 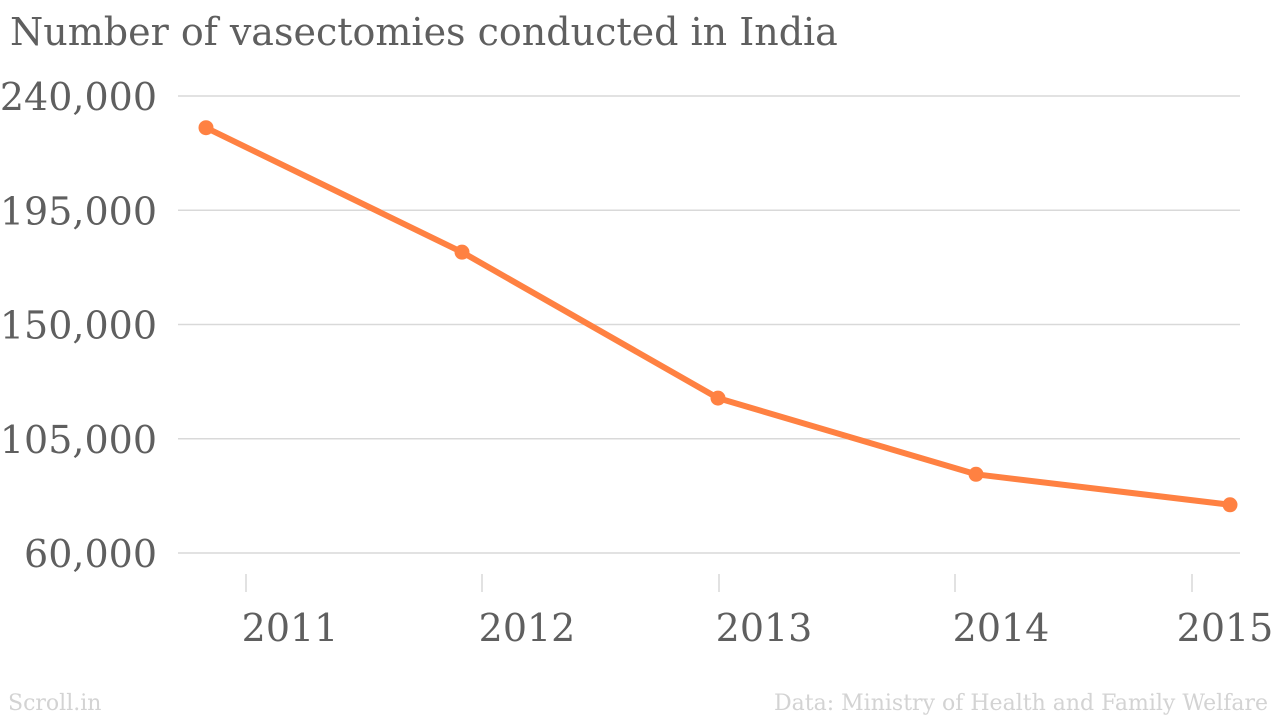 I want to click on x-tick-label: 2015, so click(x=1225, y=628).